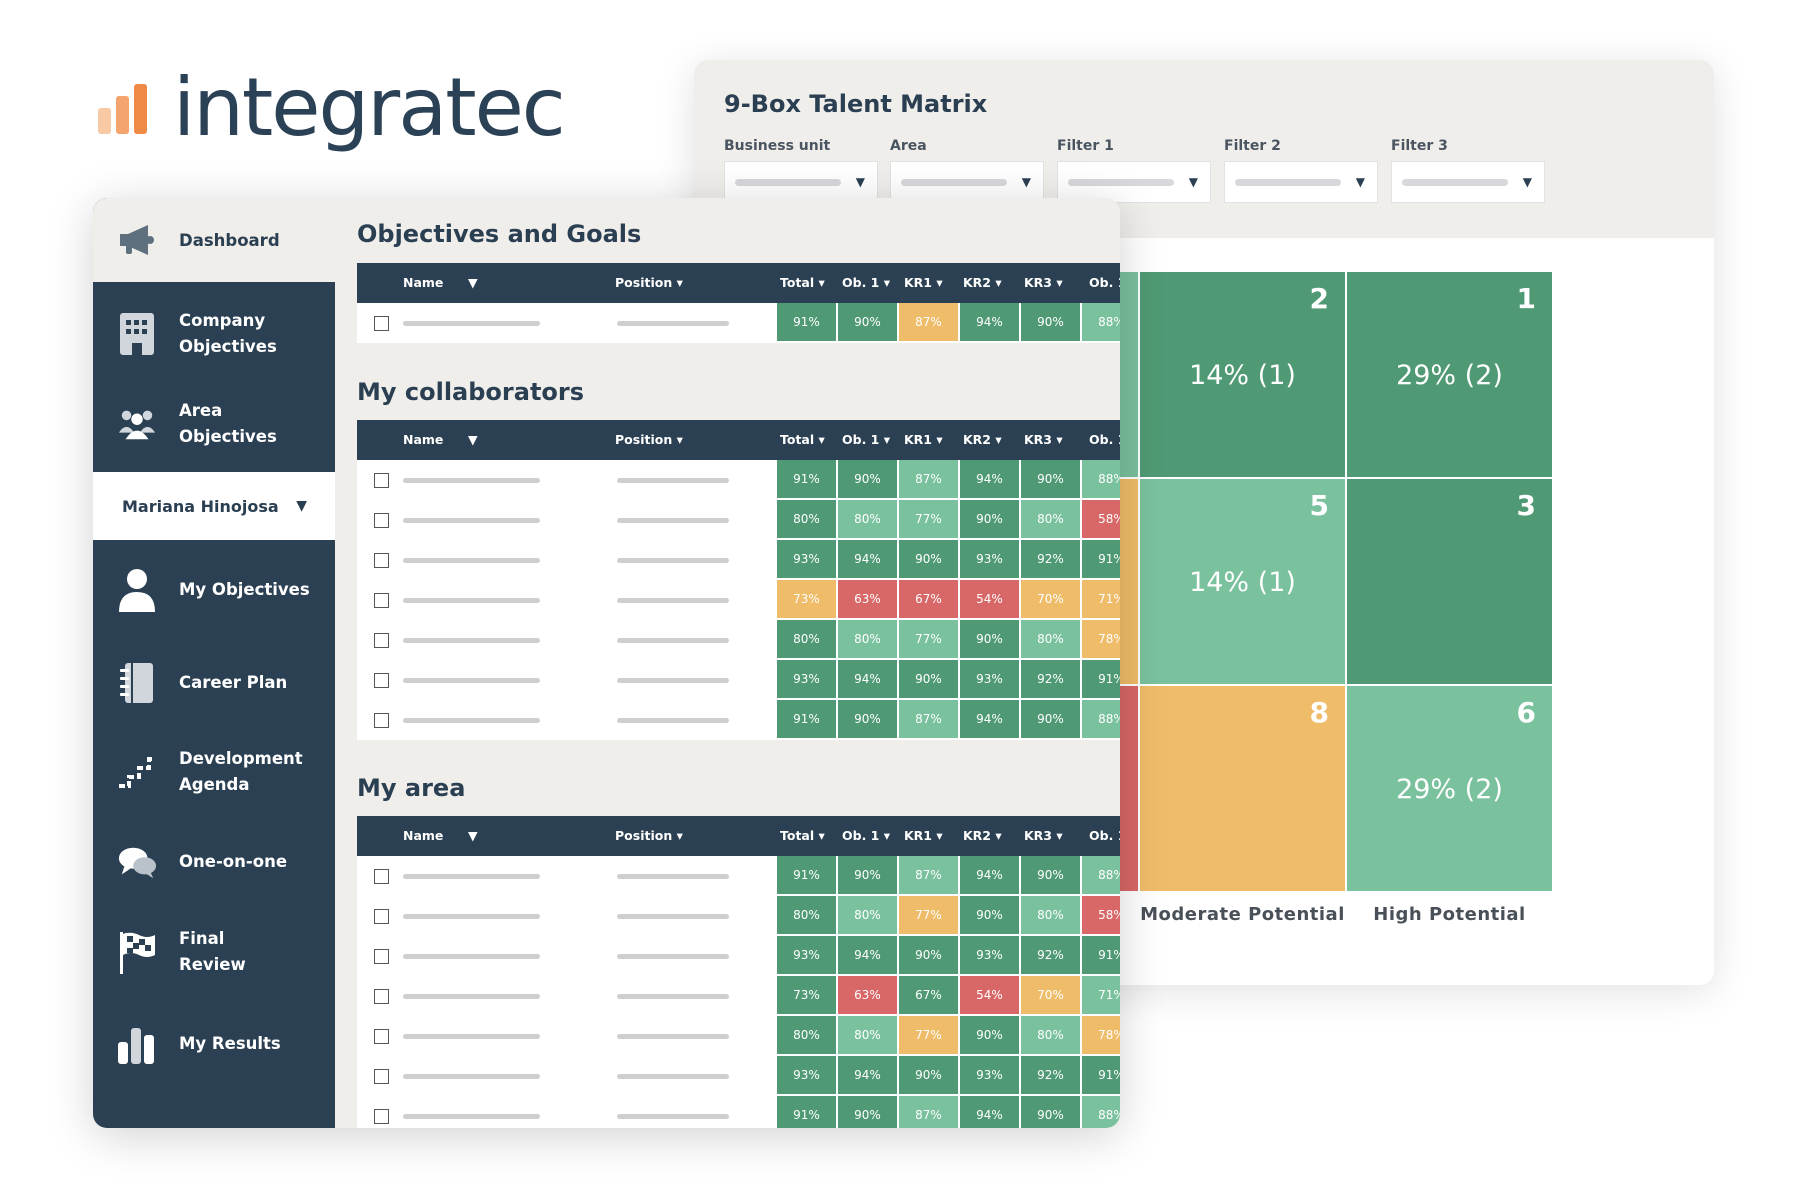 Image resolution: width=1800 pixels, height=1200 pixels. Describe the element at coordinates (214, 862) in the screenshot. I see `sidebar-item-one-on-one: One-on-one` at that location.